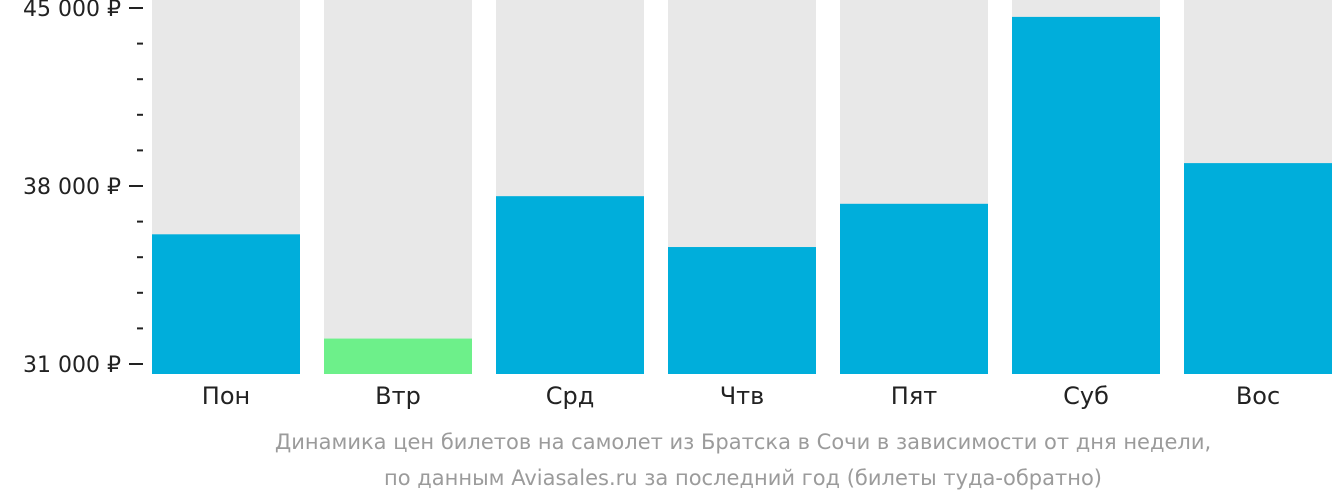  What do you see at coordinates (72, 187) in the screenshot?
I see `y-tick-label-2: 38 000 ₽` at bounding box center [72, 187].